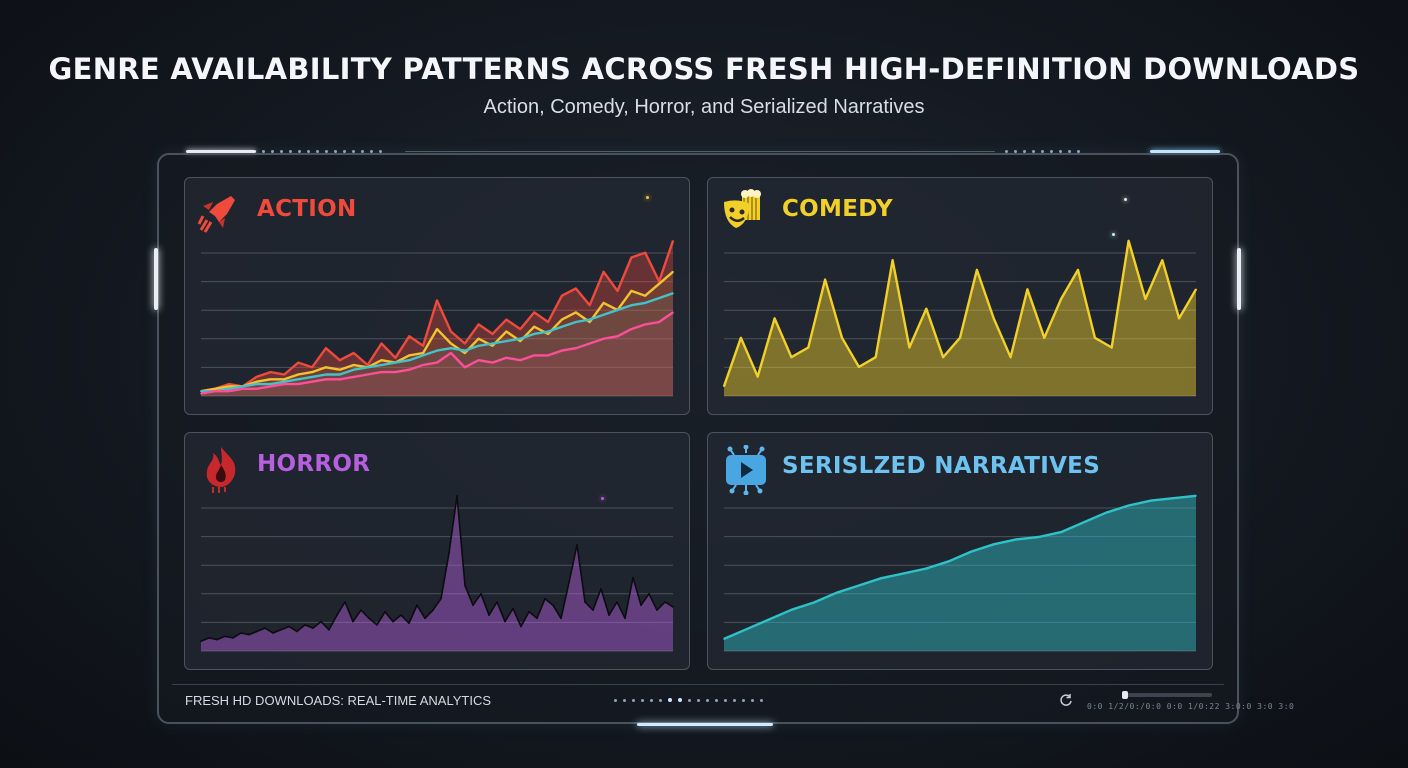  What do you see at coordinates (688, 700) in the screenshot?
I see `footer-dots` at bounding box center [688, 700].